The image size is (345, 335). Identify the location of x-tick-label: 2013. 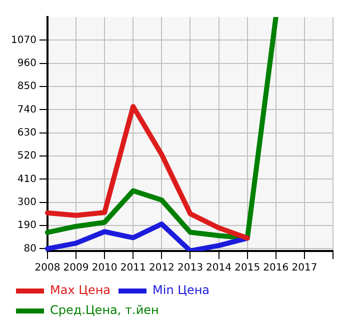
(190, 268).